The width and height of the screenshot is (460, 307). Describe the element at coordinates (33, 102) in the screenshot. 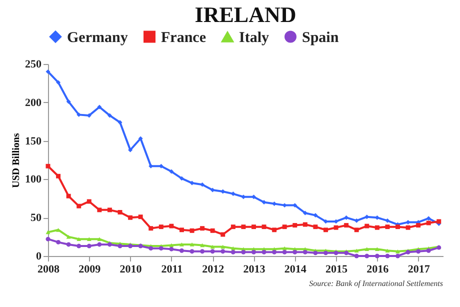

I see `y-tick-label: 200` at that location.